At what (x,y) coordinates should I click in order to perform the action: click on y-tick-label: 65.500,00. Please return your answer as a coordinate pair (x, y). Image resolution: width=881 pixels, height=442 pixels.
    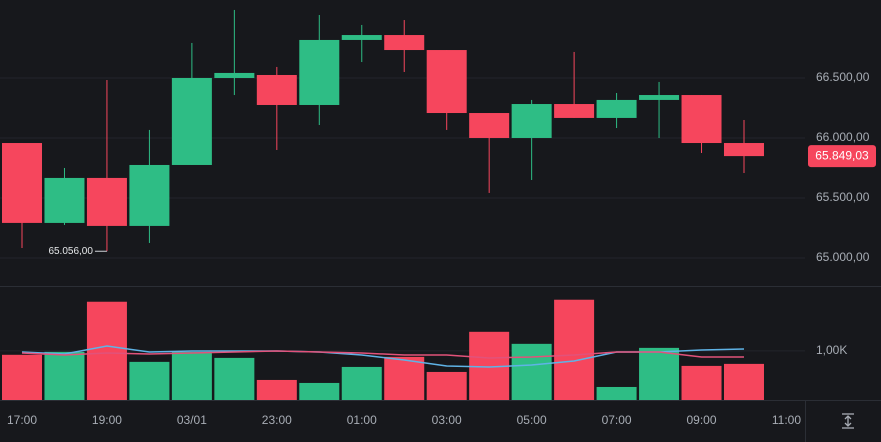
    Looking at the image, I should click on (843, 197).